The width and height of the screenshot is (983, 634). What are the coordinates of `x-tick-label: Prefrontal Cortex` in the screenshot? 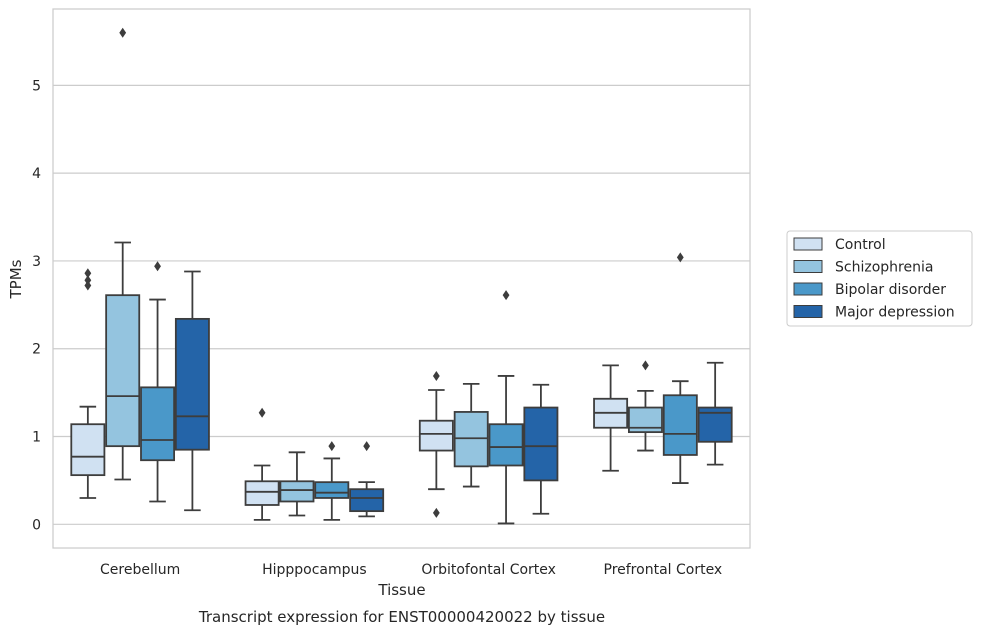 It's located at (663, 570).